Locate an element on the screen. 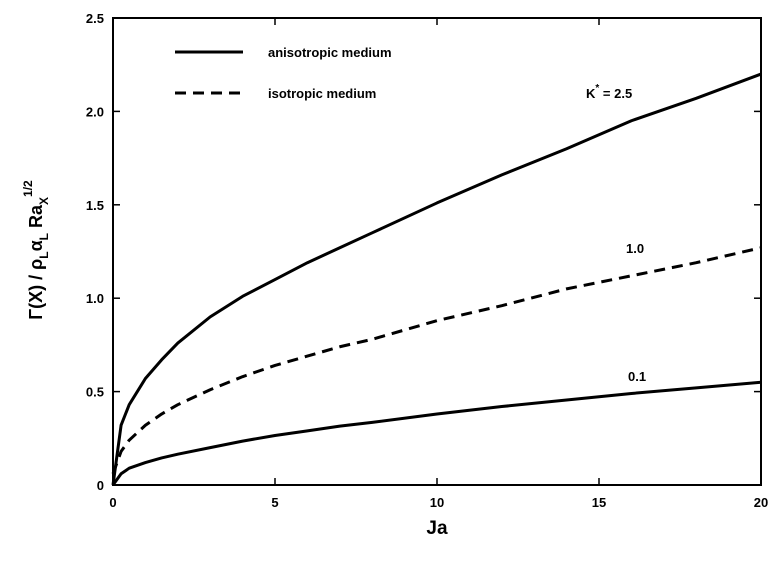  annotation-1-0: 1.0 is located at coordinates (635, 248).